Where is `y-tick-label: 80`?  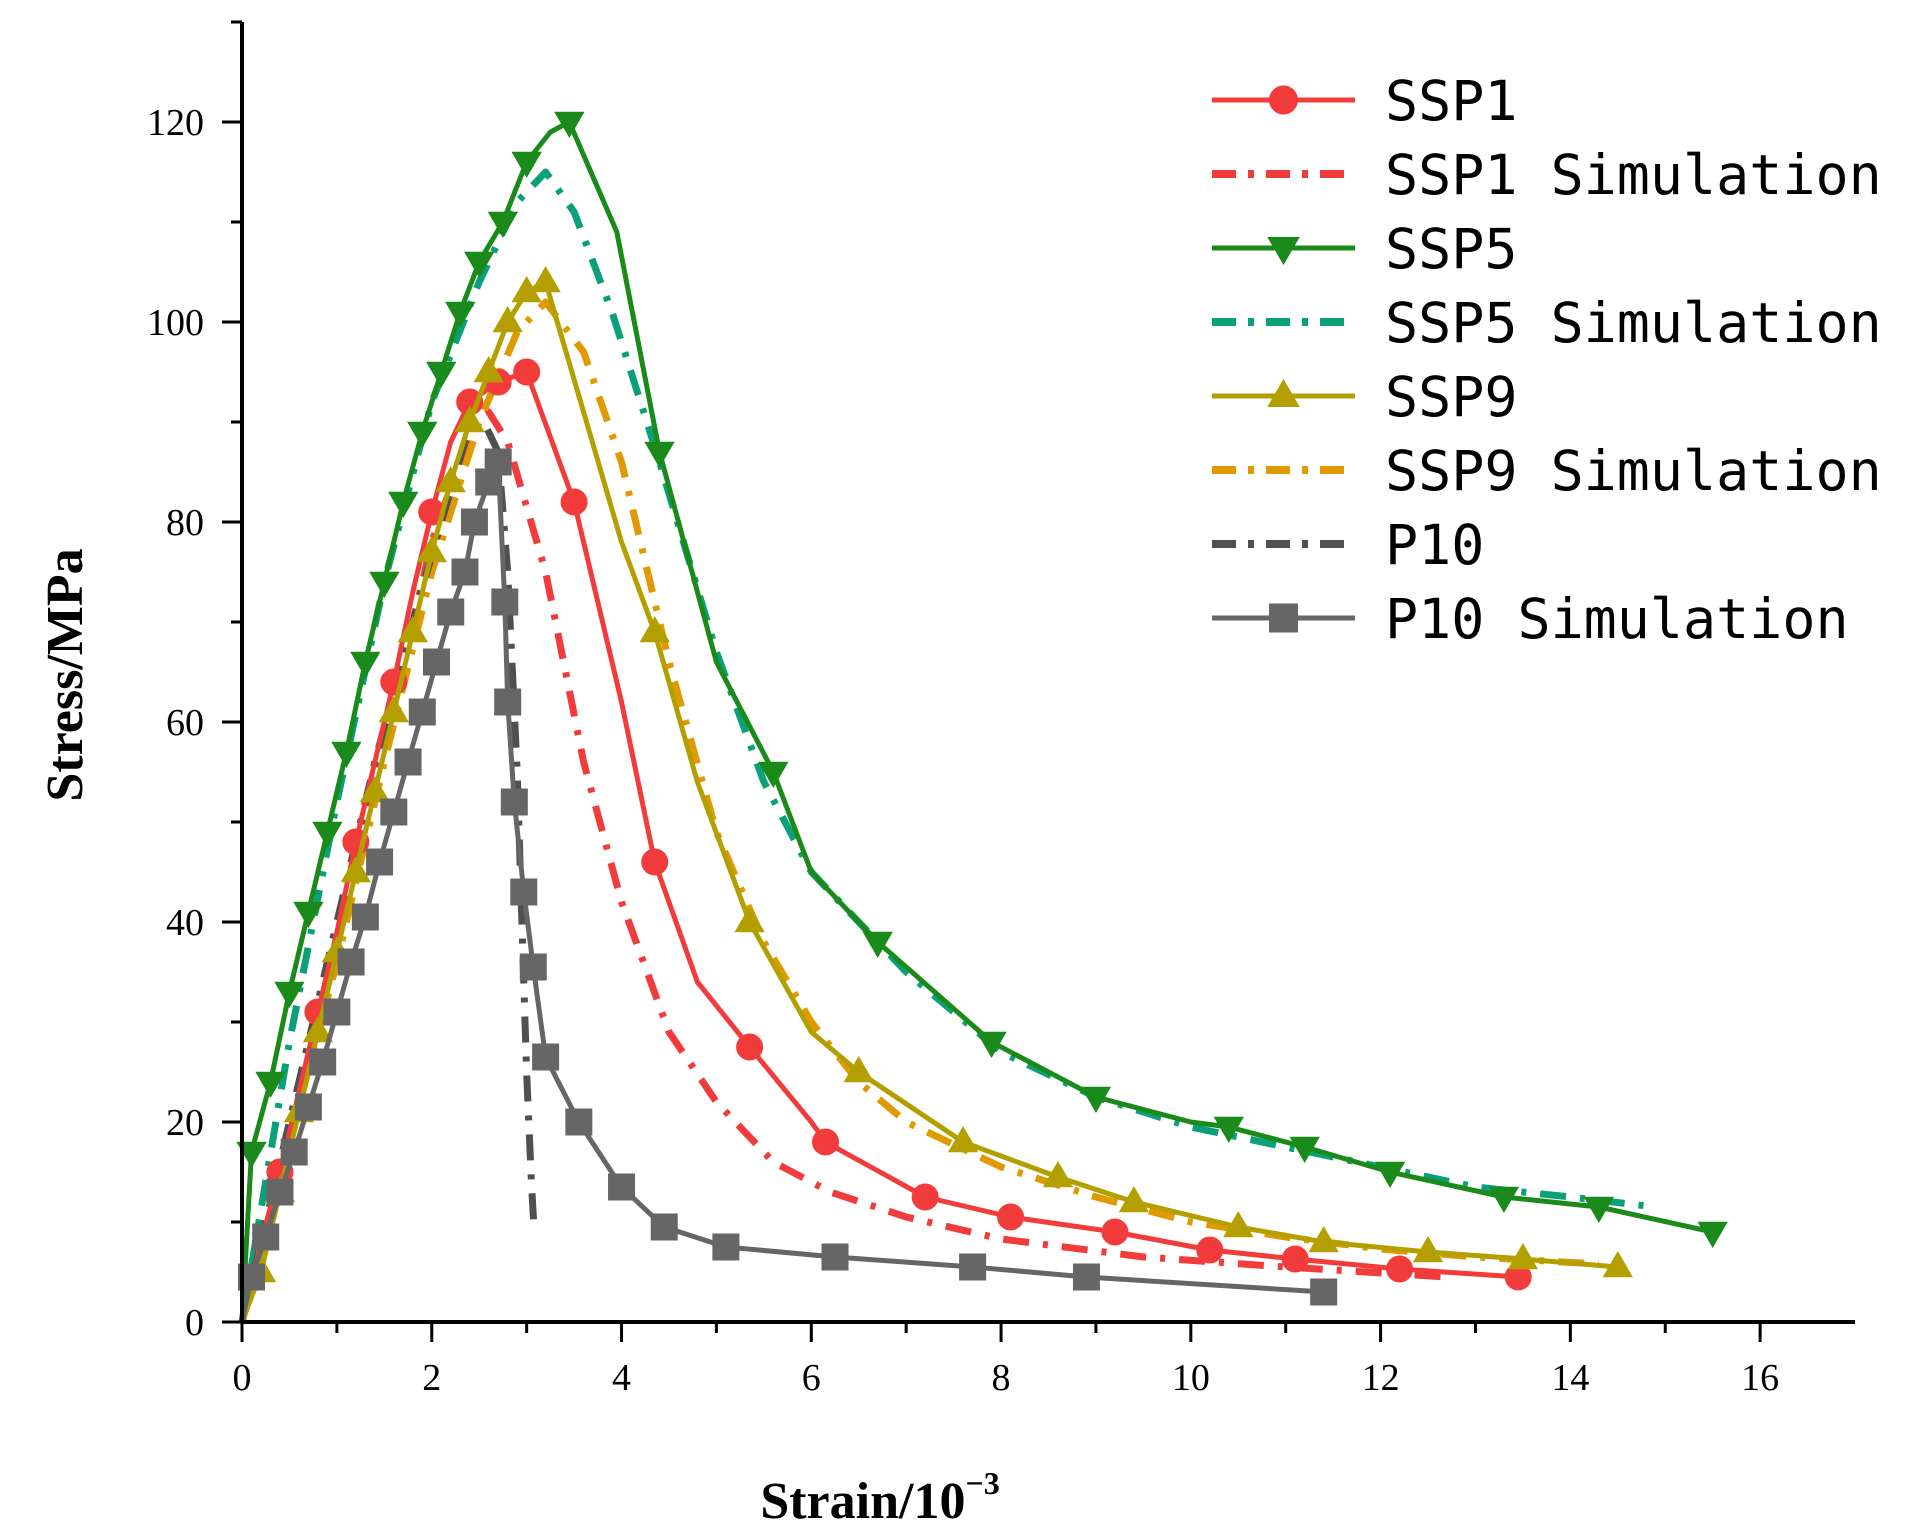 y-tick-label: 80 is located at coordinates (185, 523).